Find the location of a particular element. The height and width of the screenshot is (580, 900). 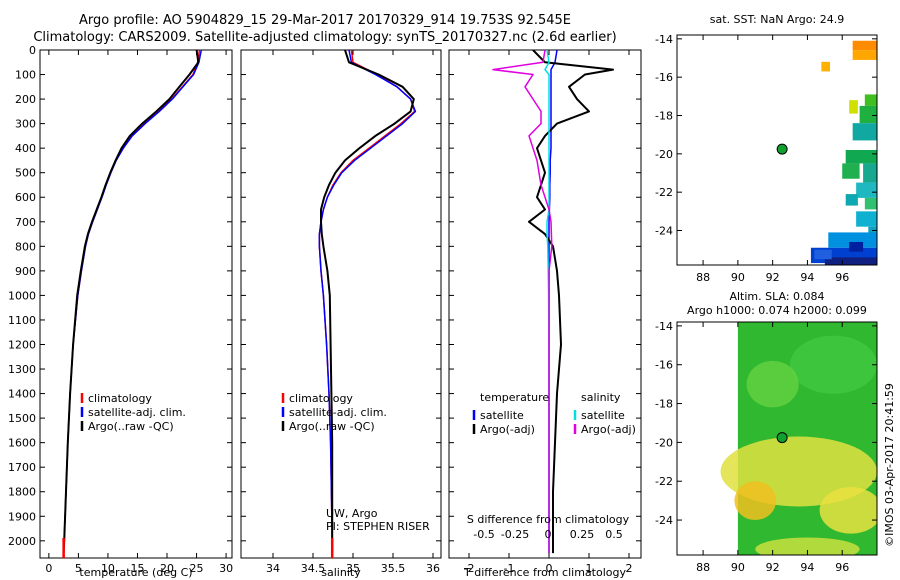

y-tick-label: 1000 is located at coordinates (22, 295).